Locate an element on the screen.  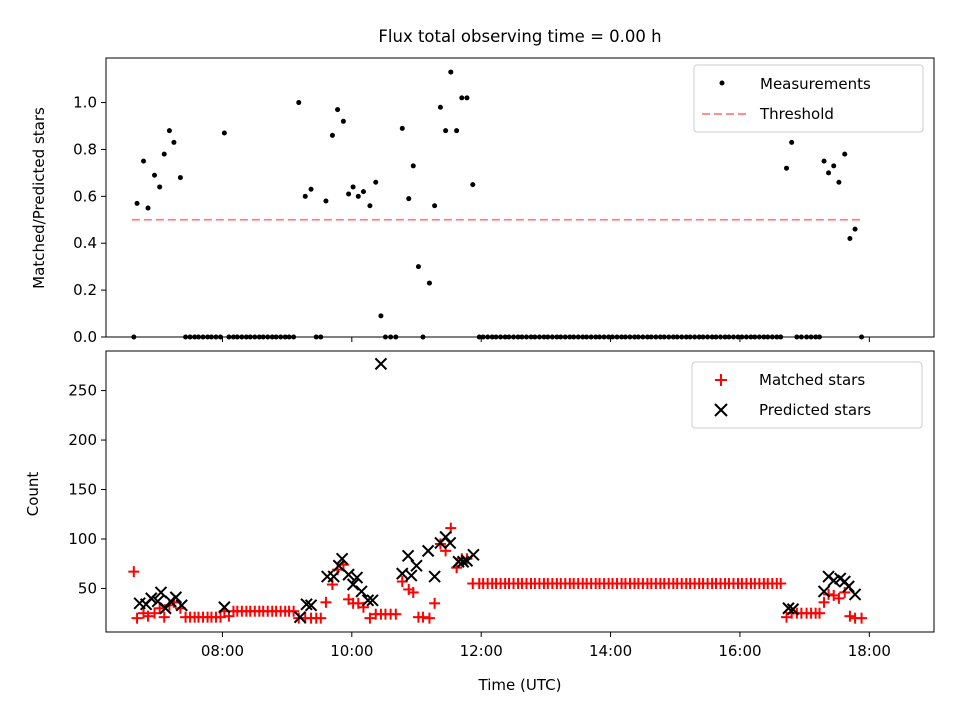
count-x-tick-label: 08:00 is located at coordinates (222, 651).